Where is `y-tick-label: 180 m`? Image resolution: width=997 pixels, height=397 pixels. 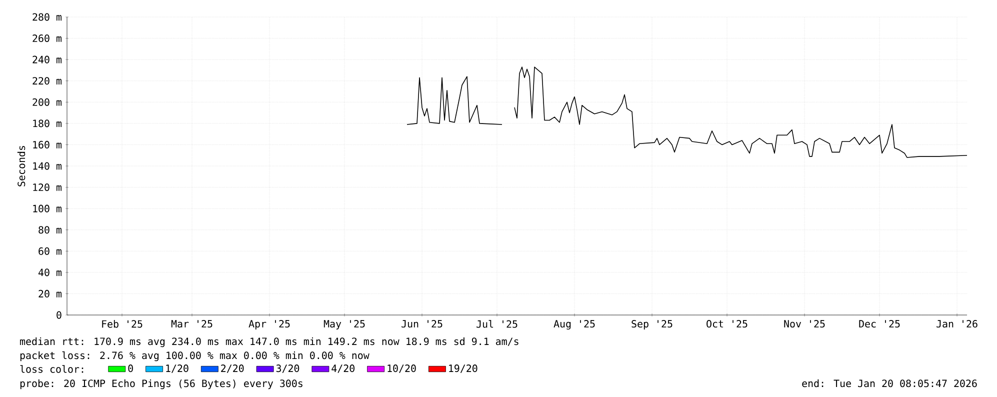 y-tick-label: 180 m is located at coordinates (47, 124).